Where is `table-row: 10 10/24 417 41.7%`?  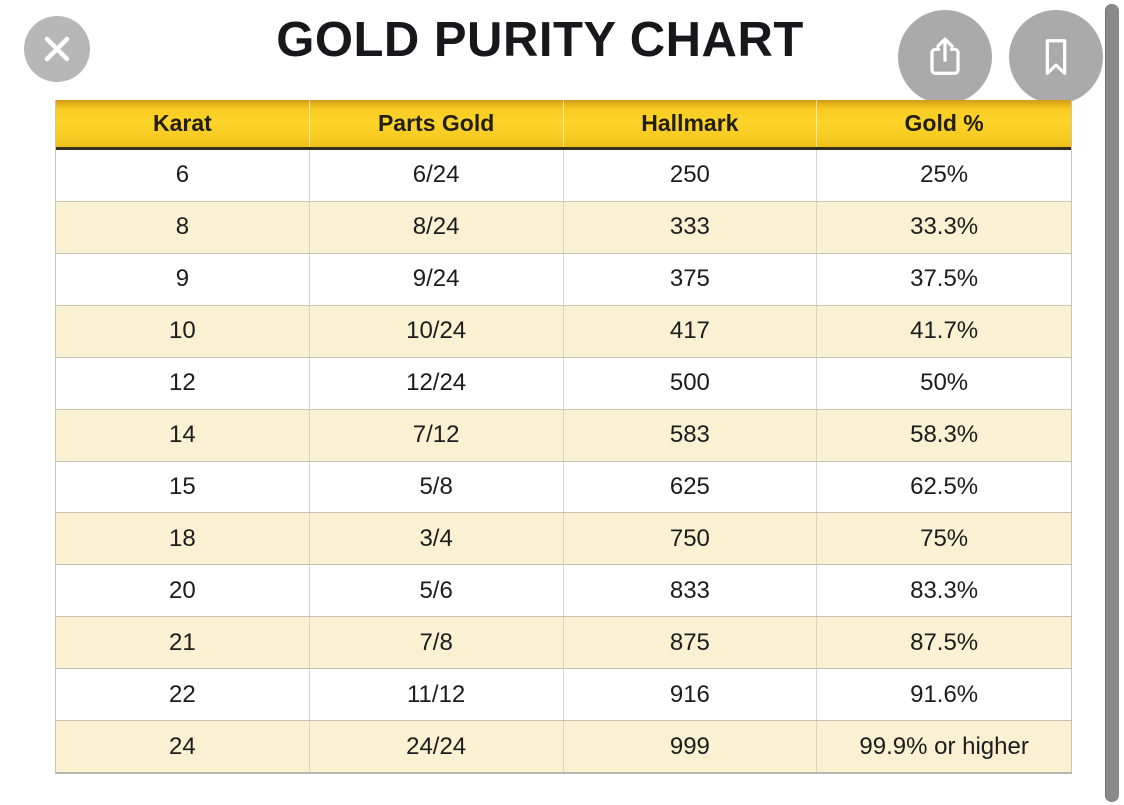 table-row: 10 10/24 417 41.7% is located at coordinates (563, 330).